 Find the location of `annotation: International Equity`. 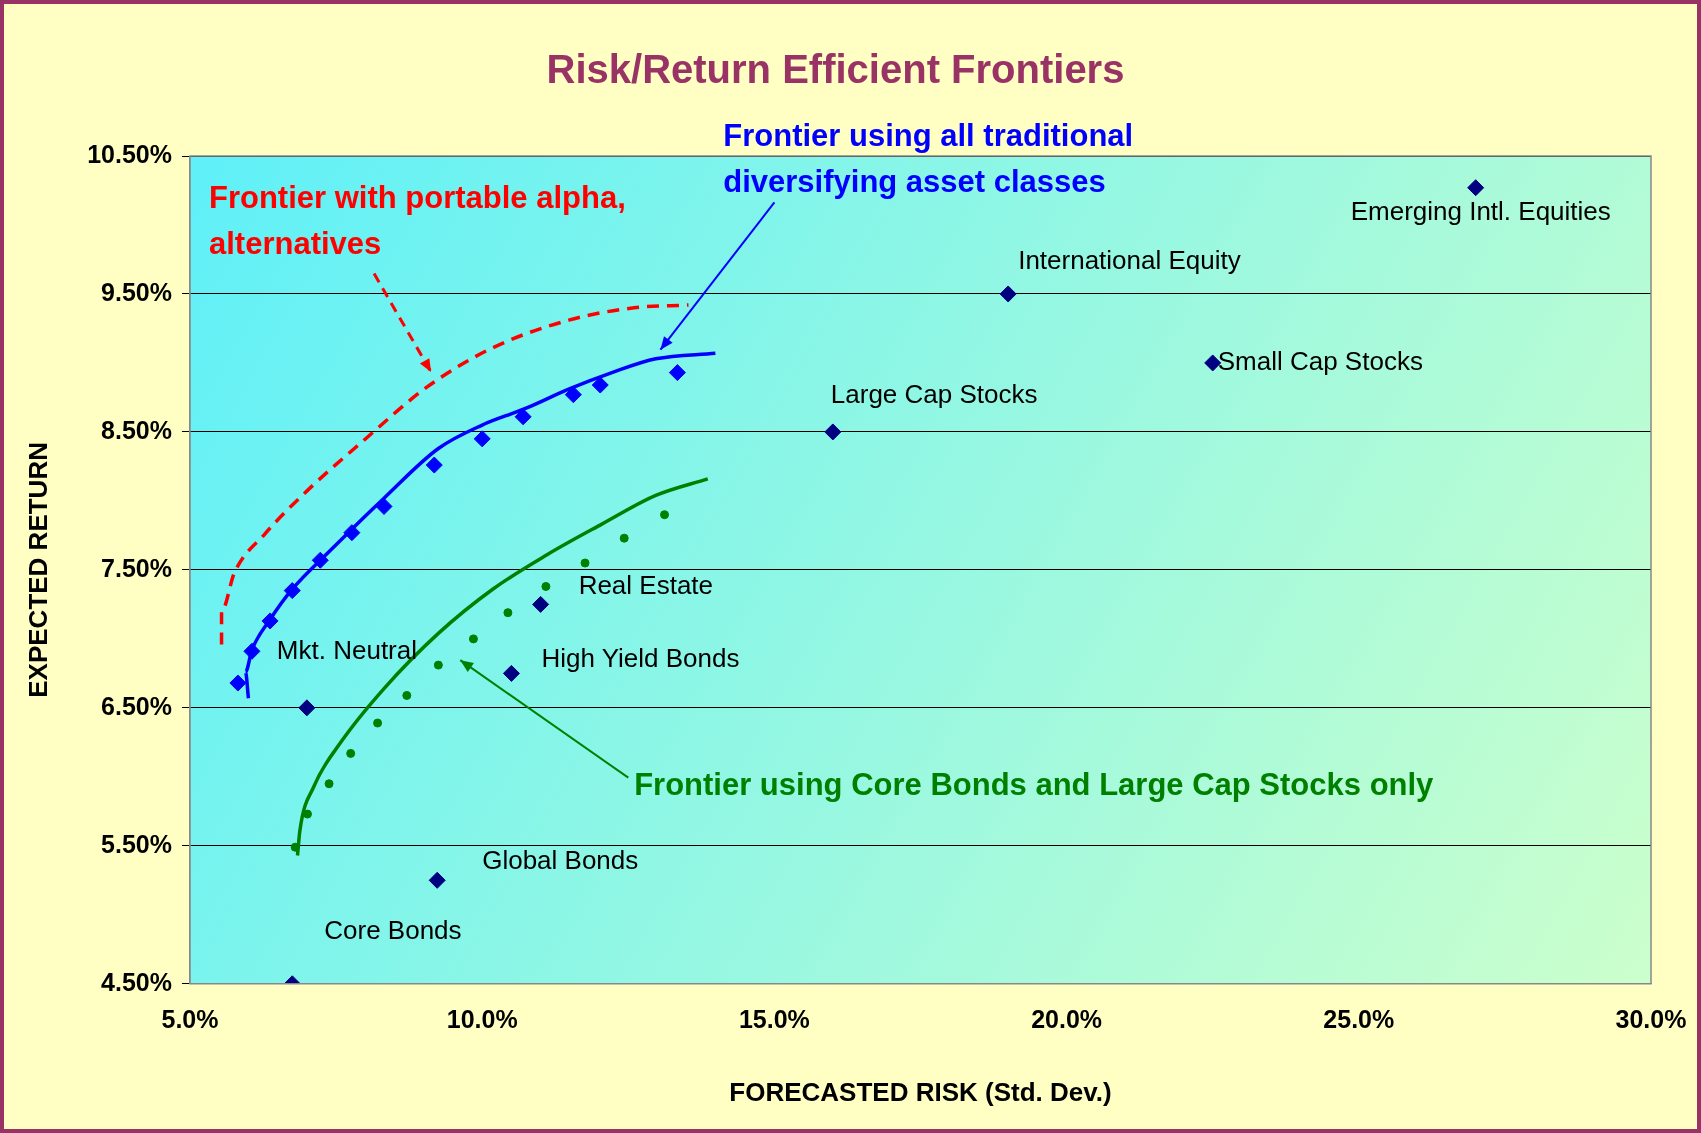

annotation: International Equity is located at coordinates (1129, 260).